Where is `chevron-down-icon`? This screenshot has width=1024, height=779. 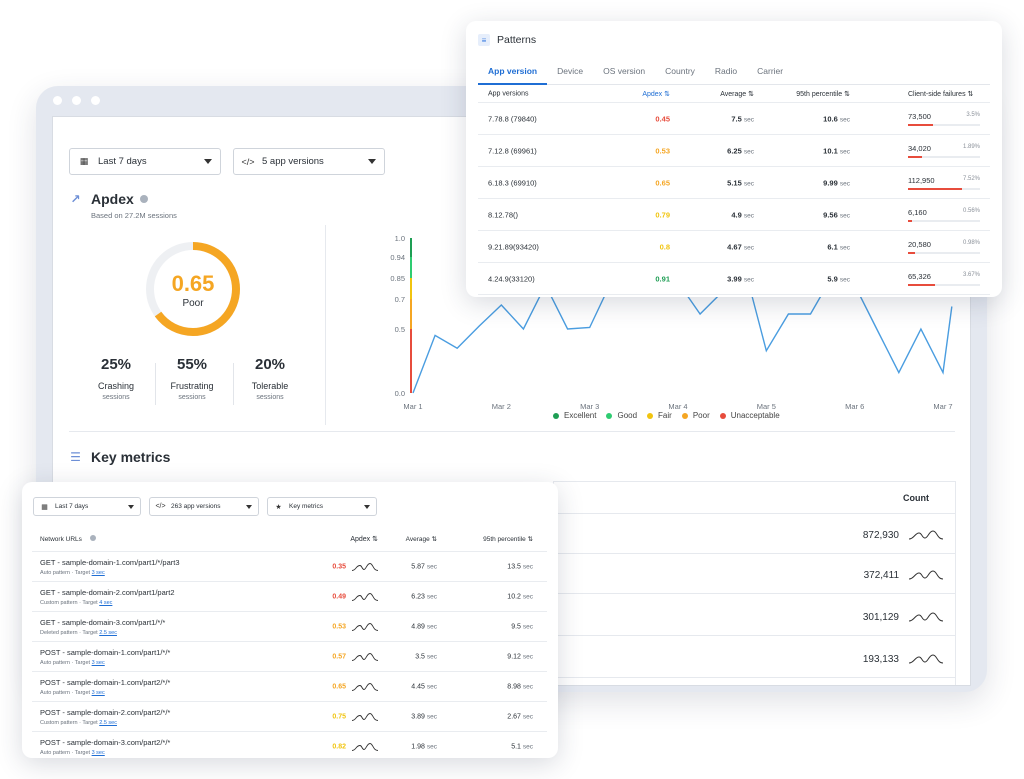
chevron-down-icon is located at coordinates (372, 161).